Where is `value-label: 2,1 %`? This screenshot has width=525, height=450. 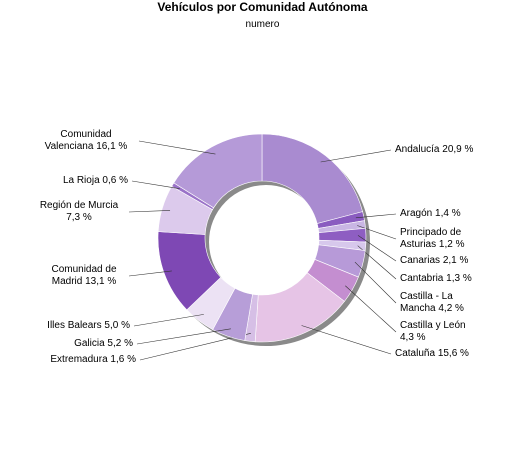 value-label: 2,1 % is located at coordinates (455, 260).